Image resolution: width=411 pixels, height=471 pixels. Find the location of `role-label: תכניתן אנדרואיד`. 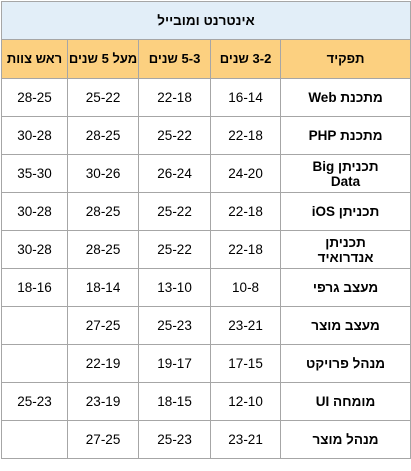

role-label: תכניתן אנדרואיד is located at coordinates (345, 249).